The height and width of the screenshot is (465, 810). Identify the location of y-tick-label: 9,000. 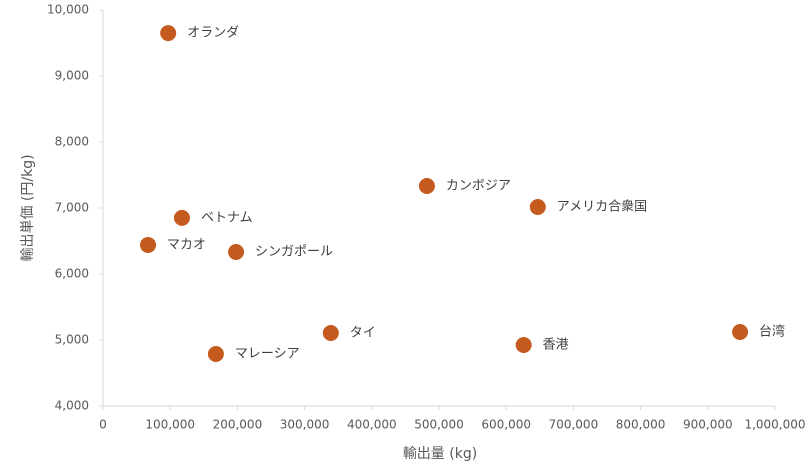
(72, 76).